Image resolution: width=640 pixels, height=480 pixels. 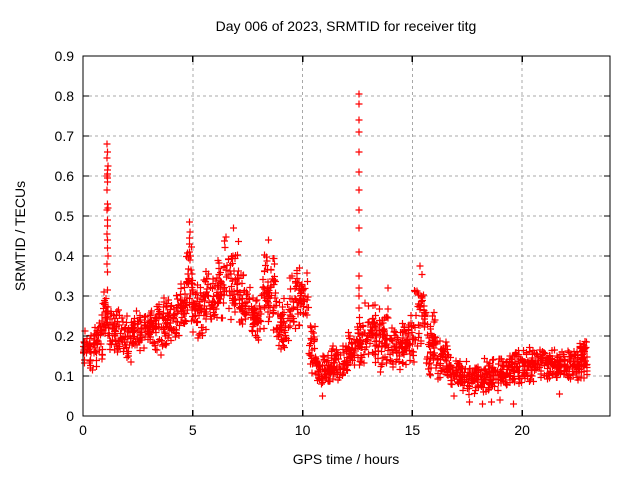 What do you see at coordinates (193, 430) in the screenshot?
I see `x-tick-label: 5` at bounding box center [193, 430].